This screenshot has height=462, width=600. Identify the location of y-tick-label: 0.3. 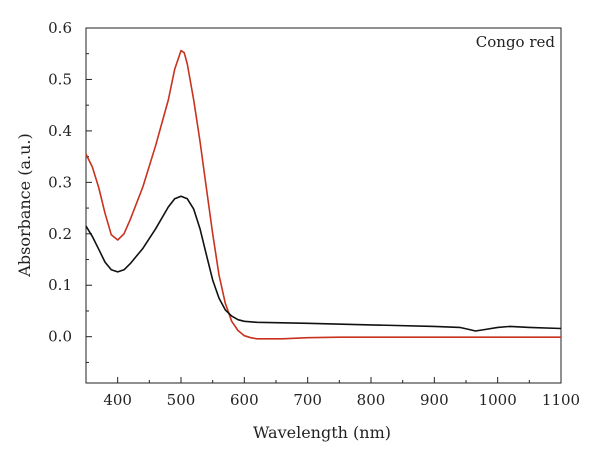
(60, 182).